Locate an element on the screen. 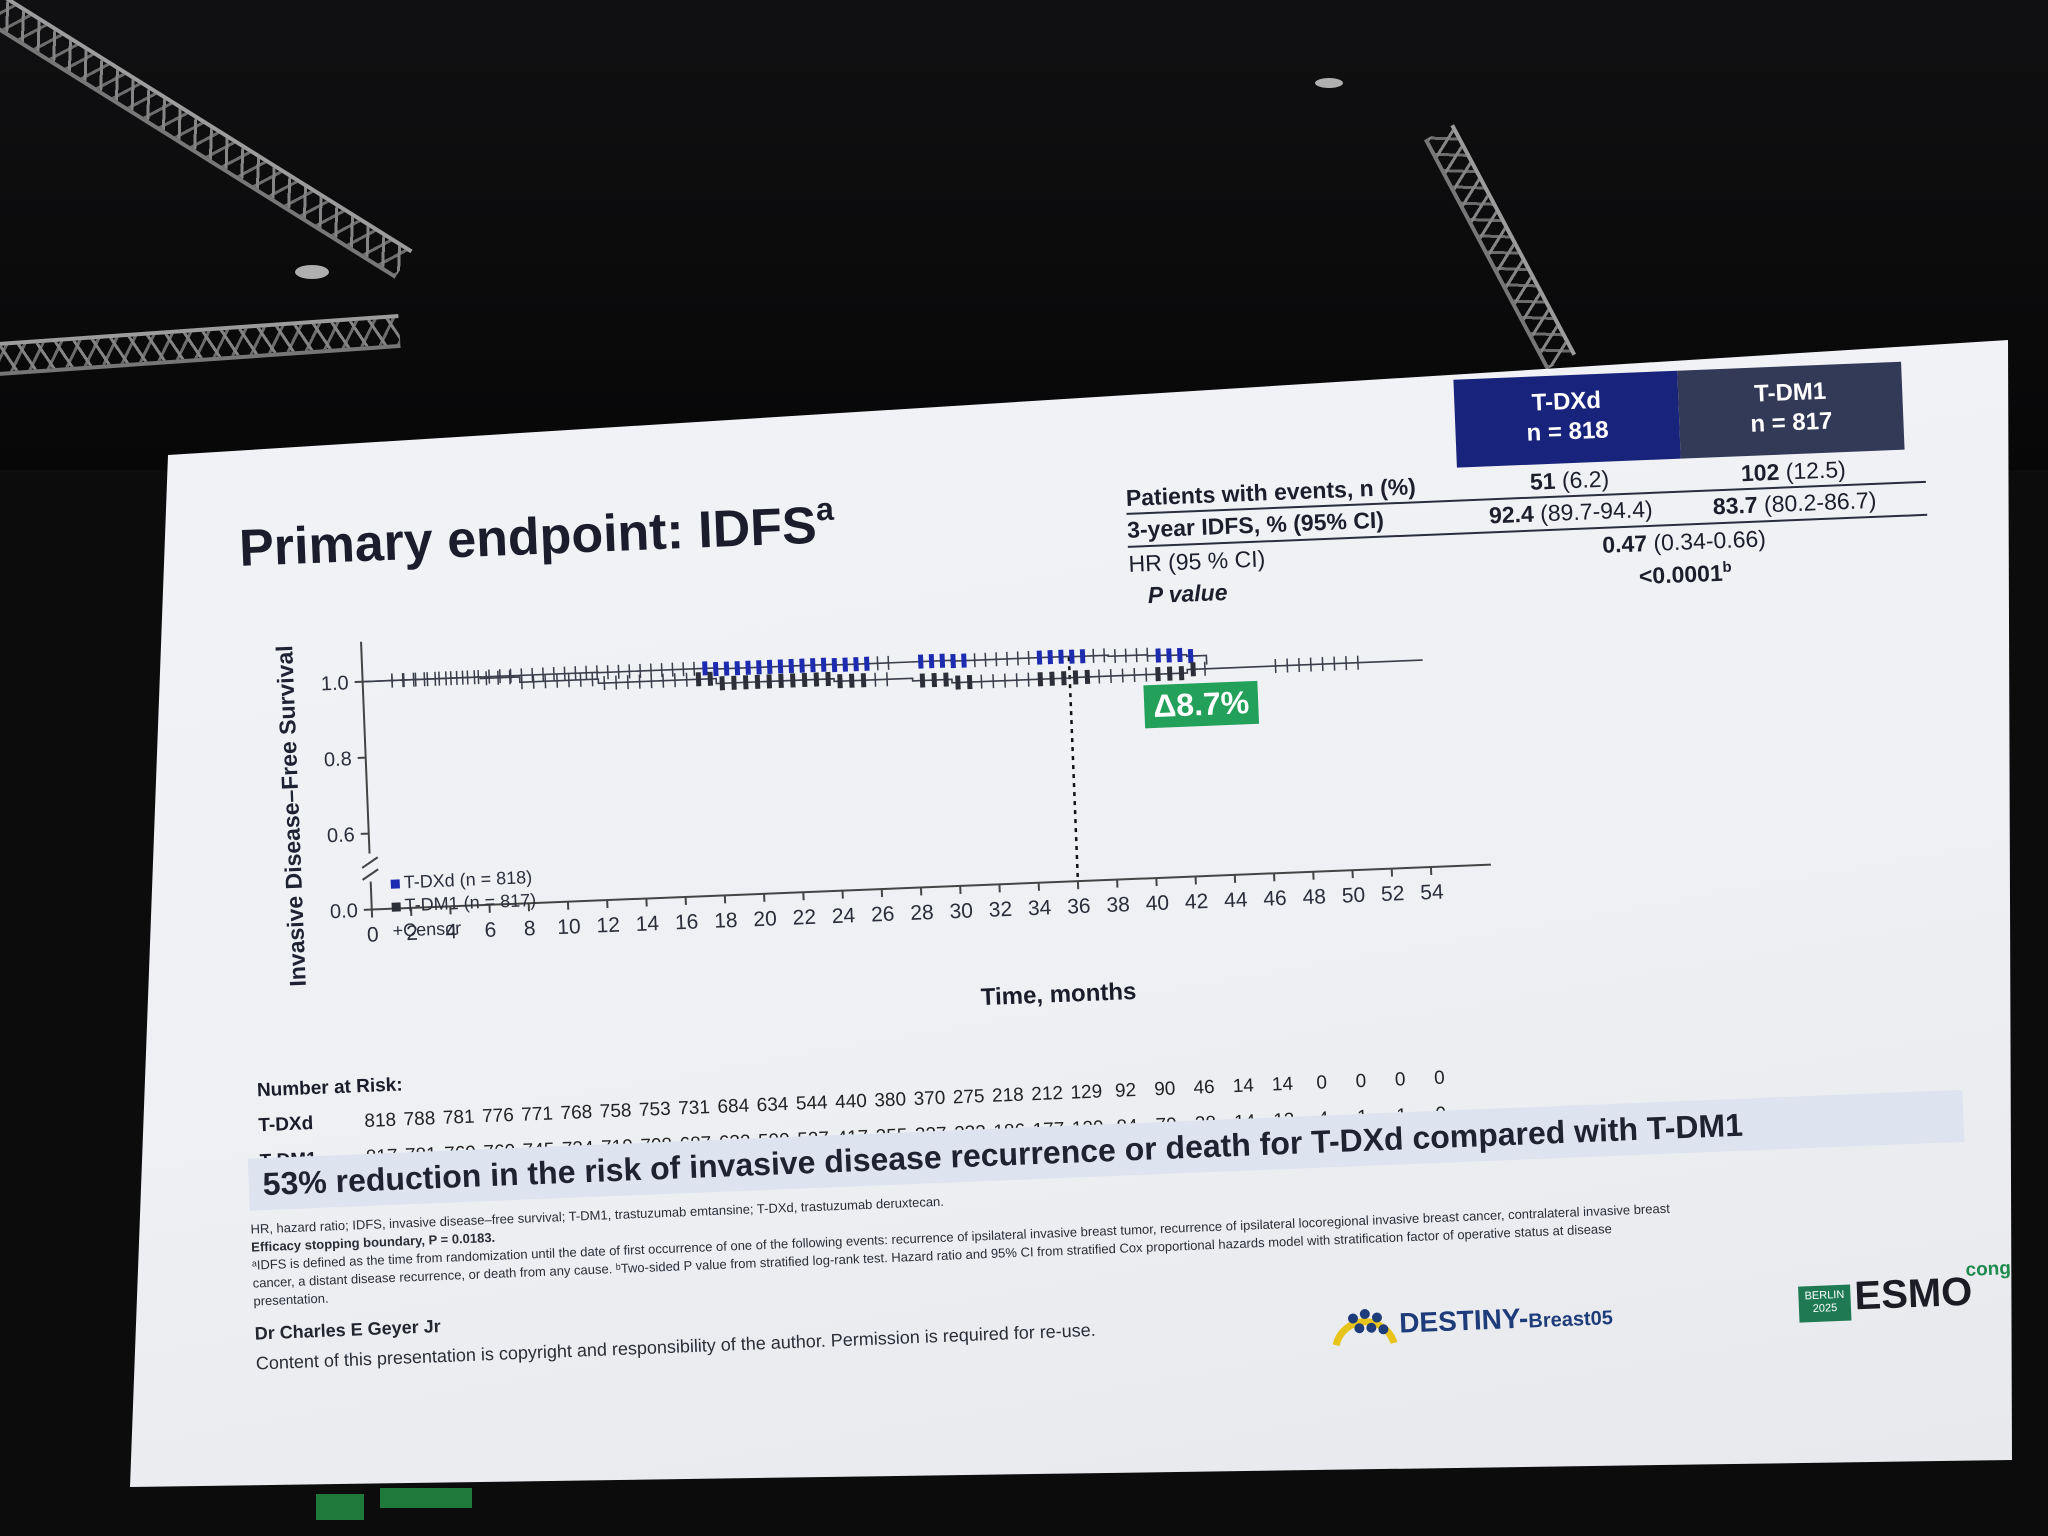 This screenshot has height=1536, width=2048. nar-value-tdxd: 218 is located at coordinates (1008, 1095).